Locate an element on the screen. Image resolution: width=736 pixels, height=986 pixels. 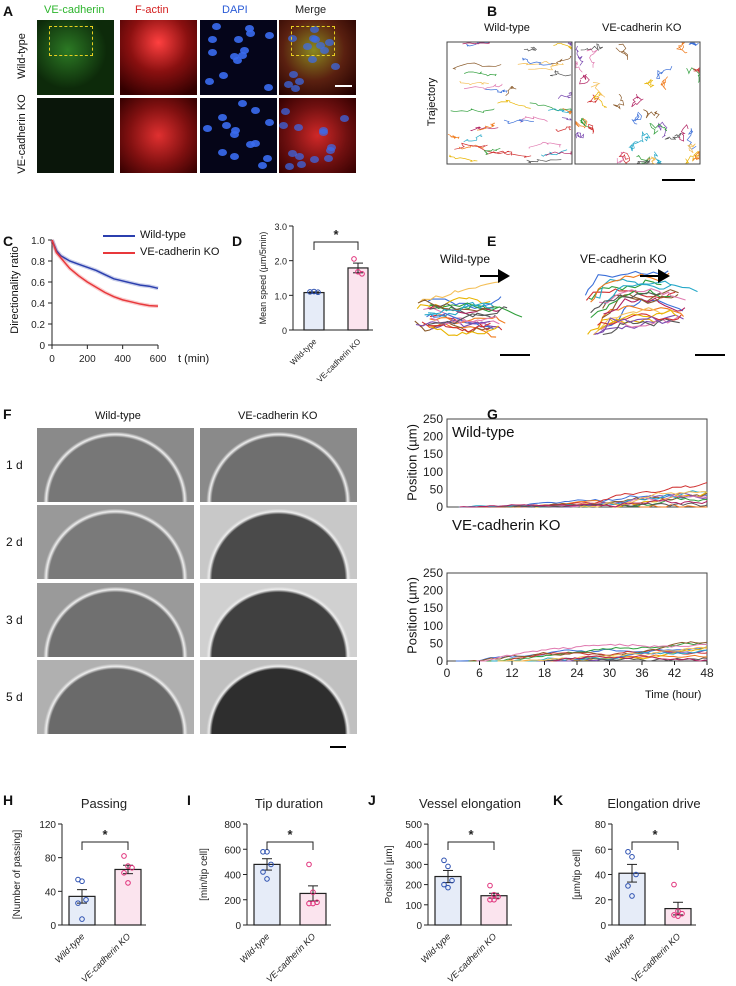
panel-label-a: A is located at coordinates (8, 11).